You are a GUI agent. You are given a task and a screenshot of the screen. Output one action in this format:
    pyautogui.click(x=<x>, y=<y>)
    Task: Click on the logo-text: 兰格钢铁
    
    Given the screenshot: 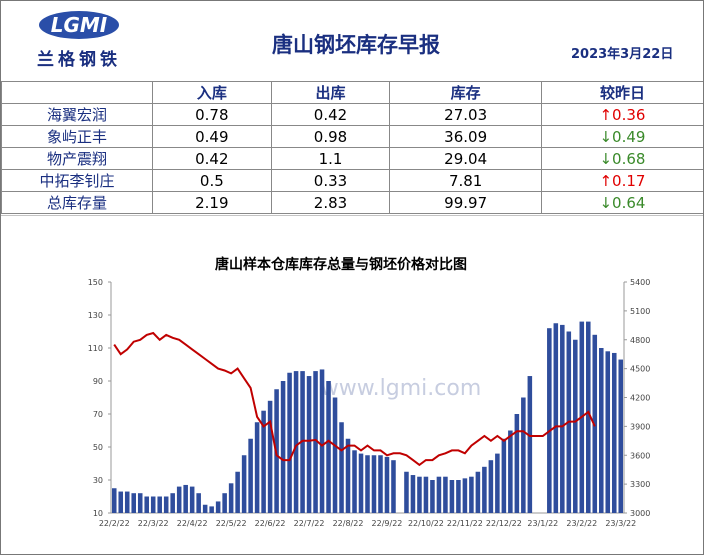 What is the action you would take?
    pyautogui.click(x=79, y=59)
    